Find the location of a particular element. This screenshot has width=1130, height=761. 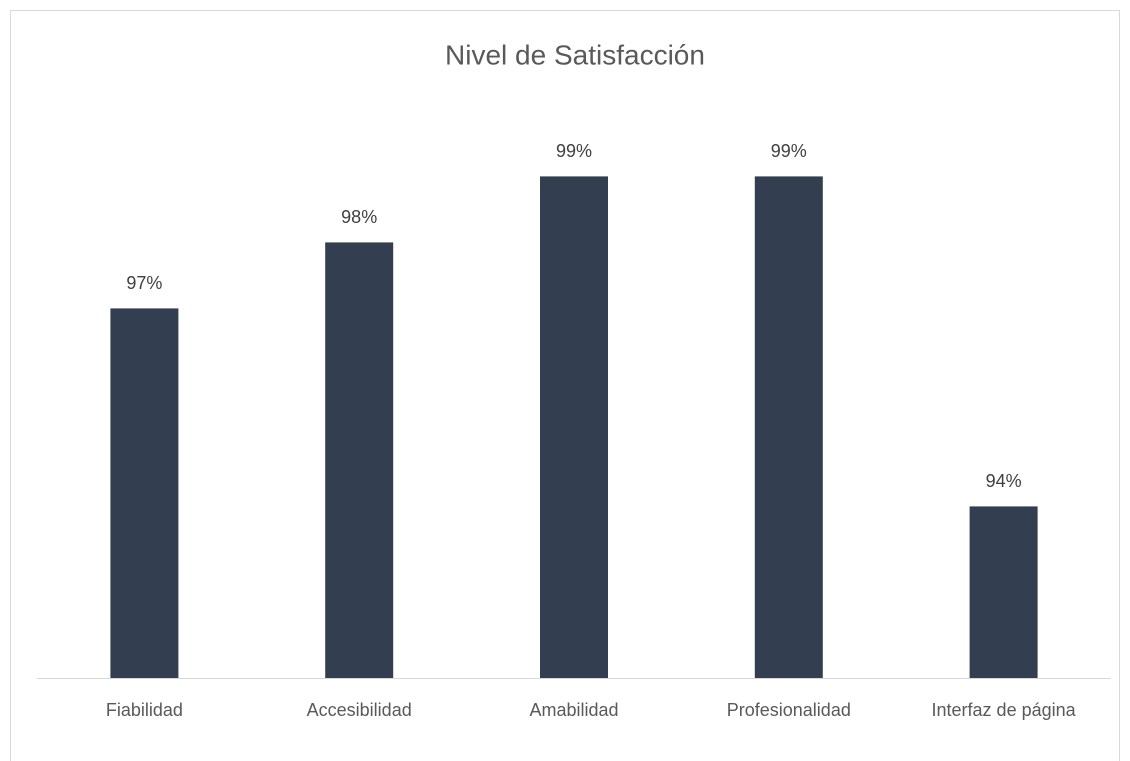

x-tick-label: Accesibilidad is located at coordinates (359, 710).